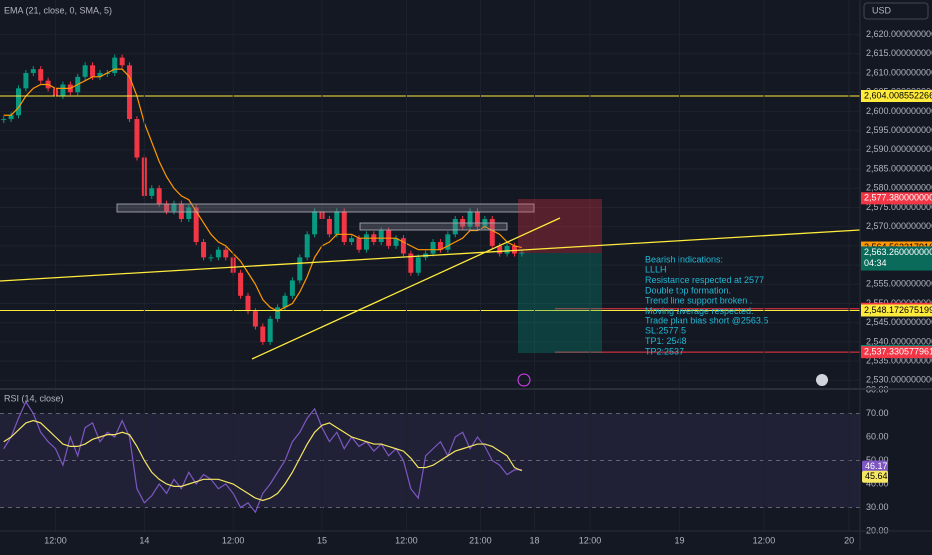 The width and height of the screenshot is (932, 555). I want to click on annotation-line: LLLH, so click(656, 270).